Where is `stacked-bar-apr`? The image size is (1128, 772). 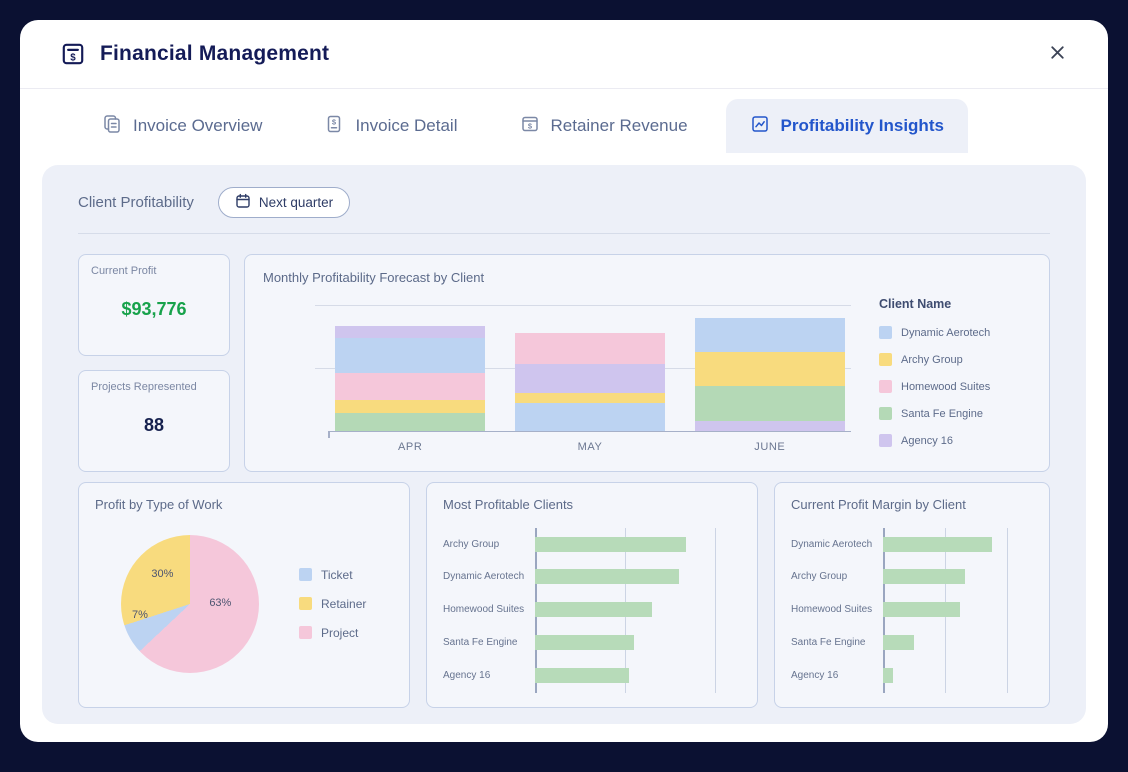
stacked-bar-apr is located at coordinates (410, 368).